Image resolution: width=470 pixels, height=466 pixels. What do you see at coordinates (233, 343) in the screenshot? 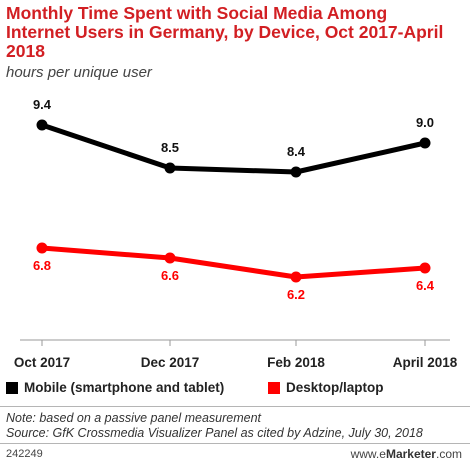
I see `x-axis-ticks` at bounding box center [233, 343].